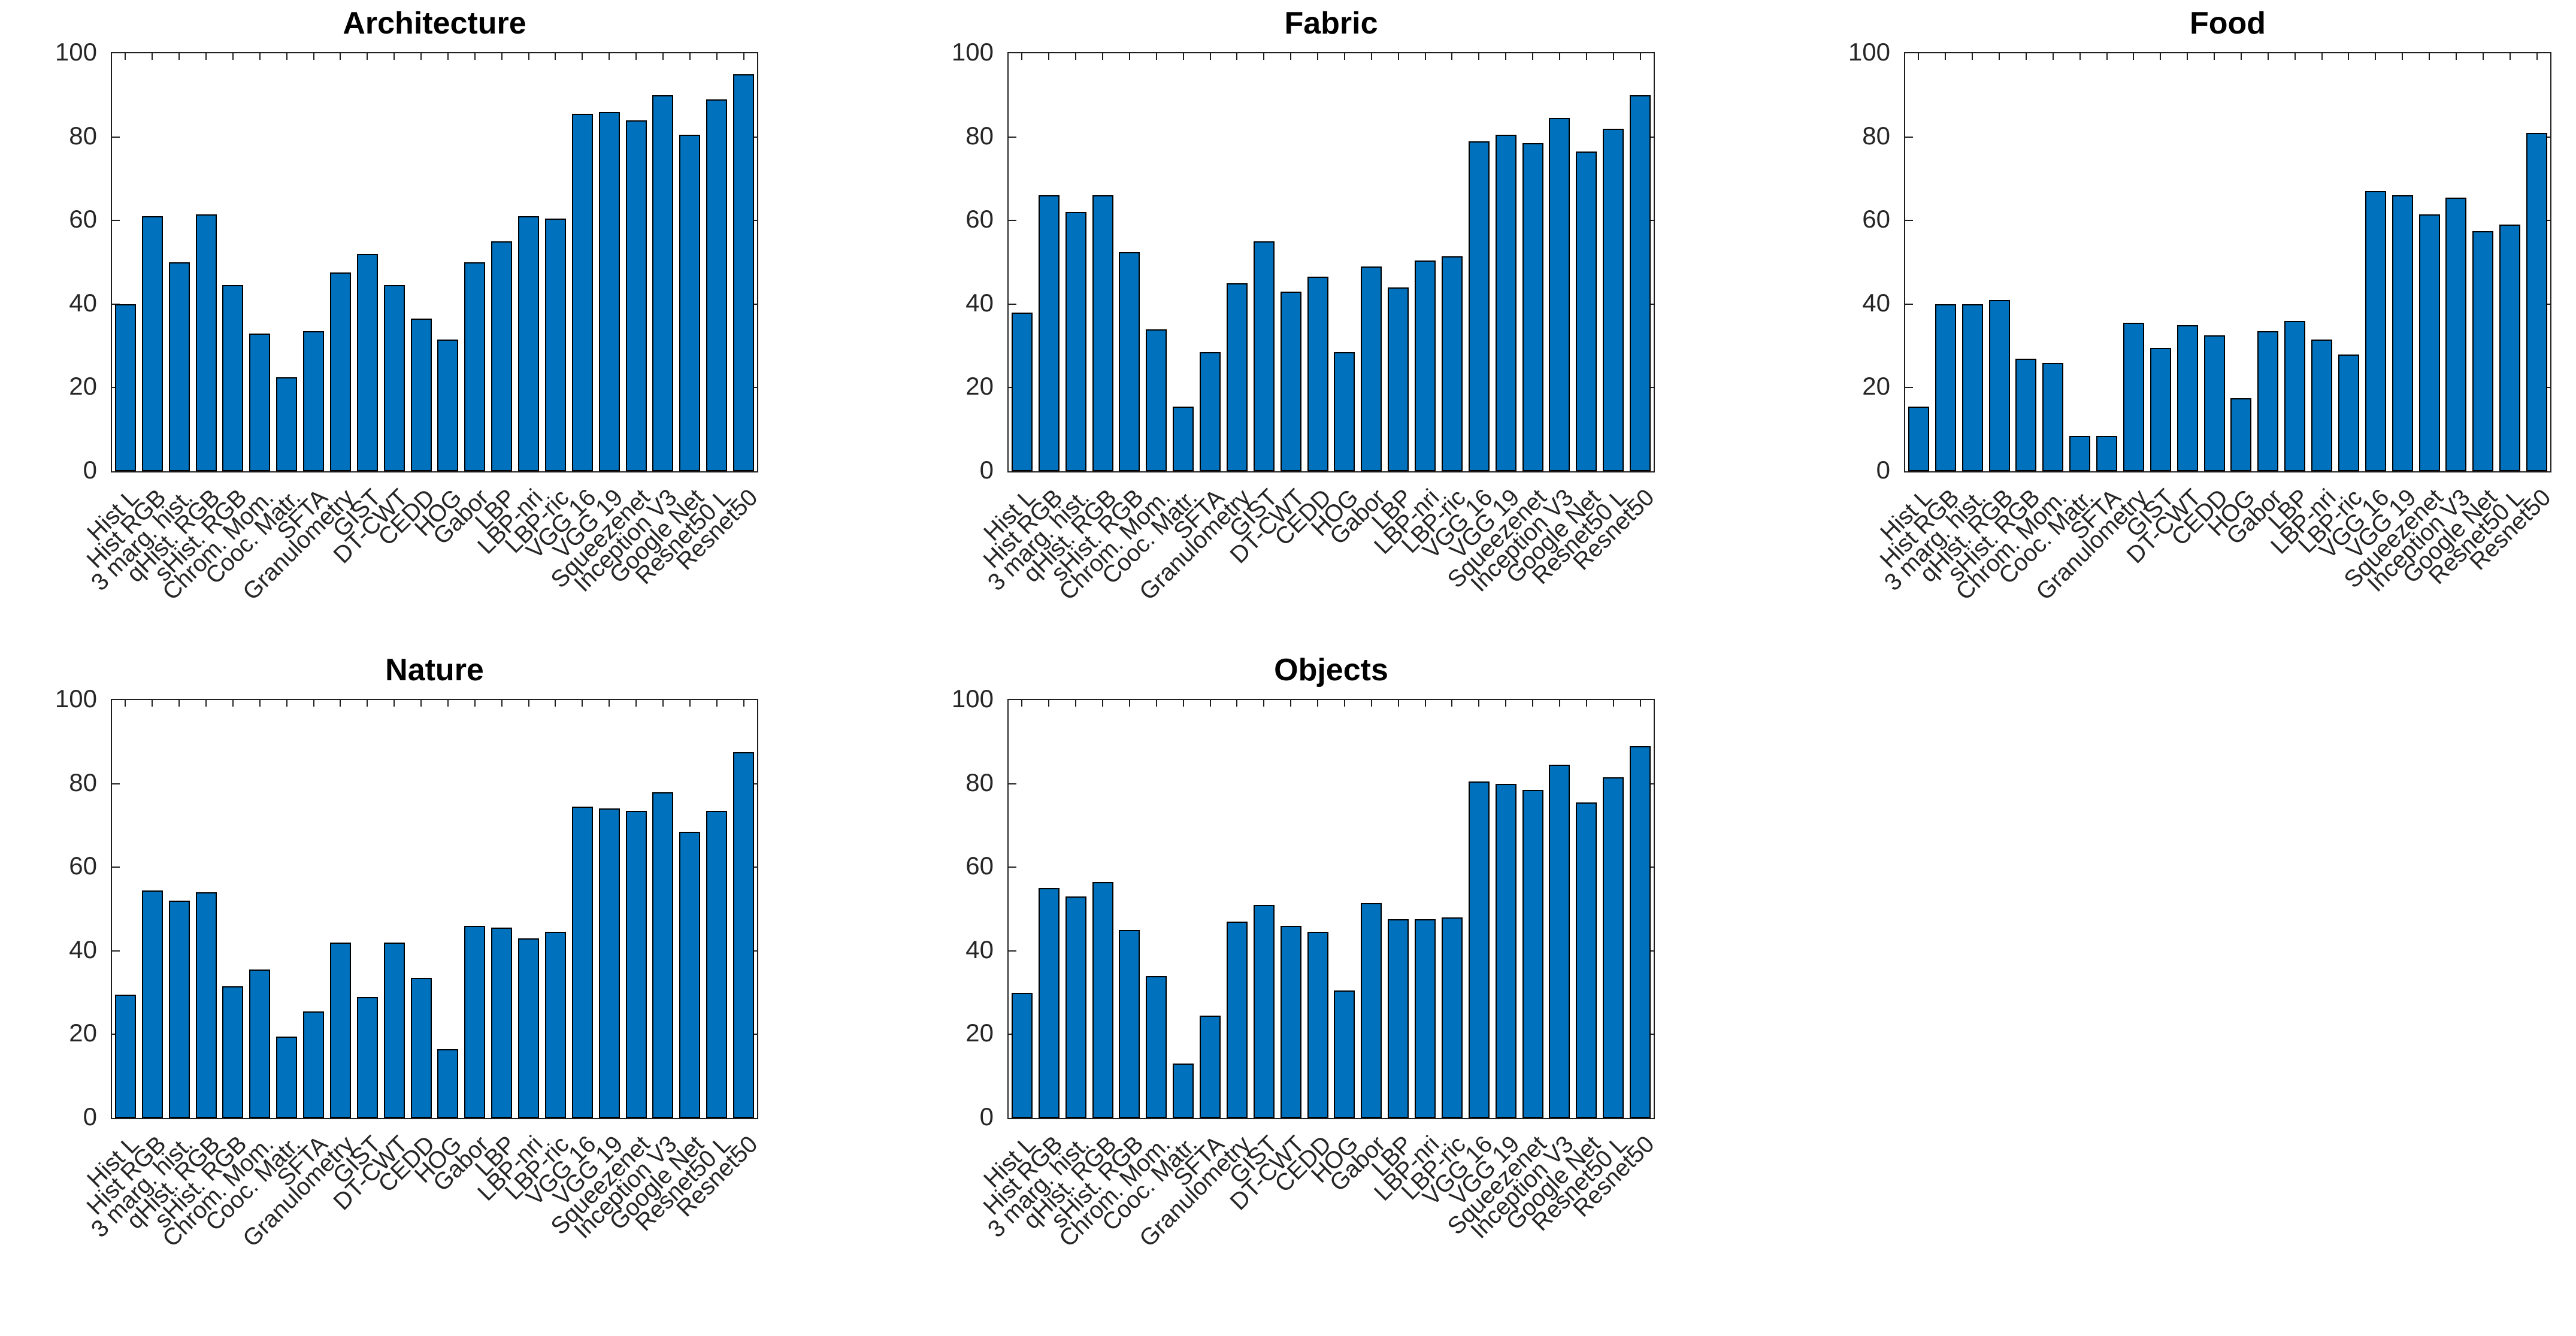  I want to click on bar-lbp-nri, so click(1425, 366).